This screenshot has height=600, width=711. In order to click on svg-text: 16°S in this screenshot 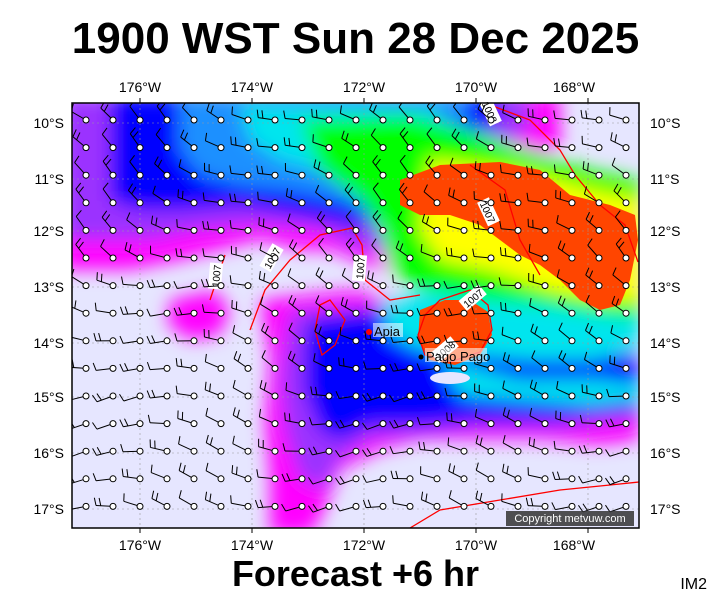, I will do `click(665, 453)`.